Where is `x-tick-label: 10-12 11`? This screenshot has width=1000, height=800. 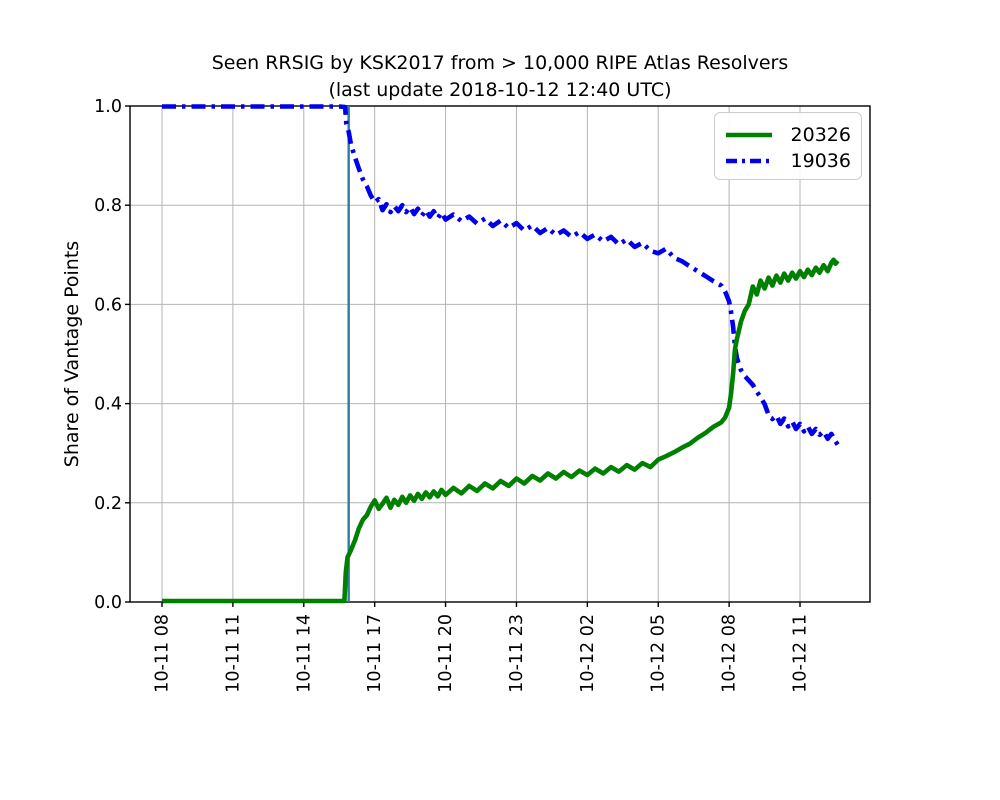
x-tick-label: 10-12 11 is located at coordinates (801, 653).